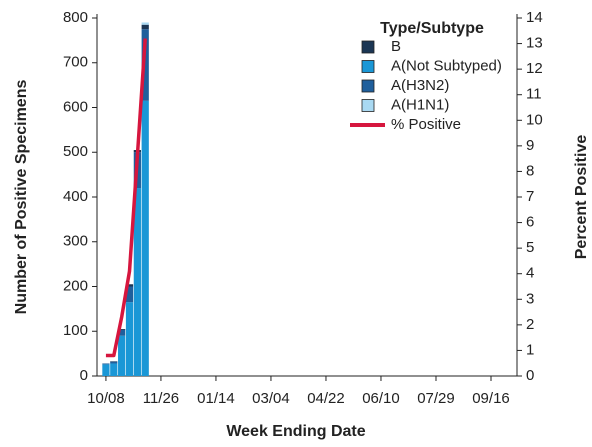 The width and height of the screenshot is (592, 447). What do you see at coordinates (530, 247) in the screenshot?
I see `y2-tick-label: 5` at bounding box center [530, 247].